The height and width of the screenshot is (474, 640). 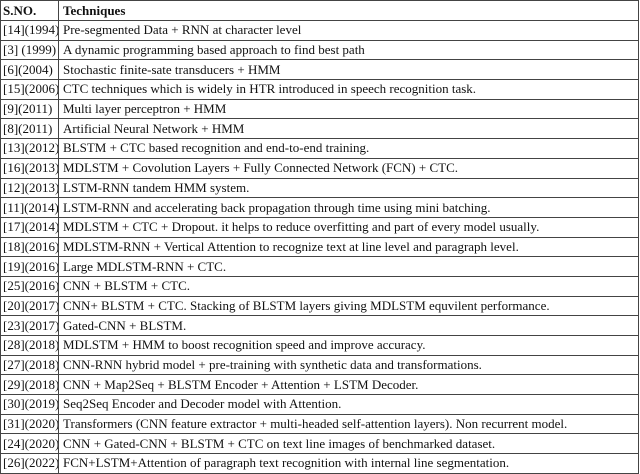 I want to click on header-cell: S.NO., so click(x=29, y=10).